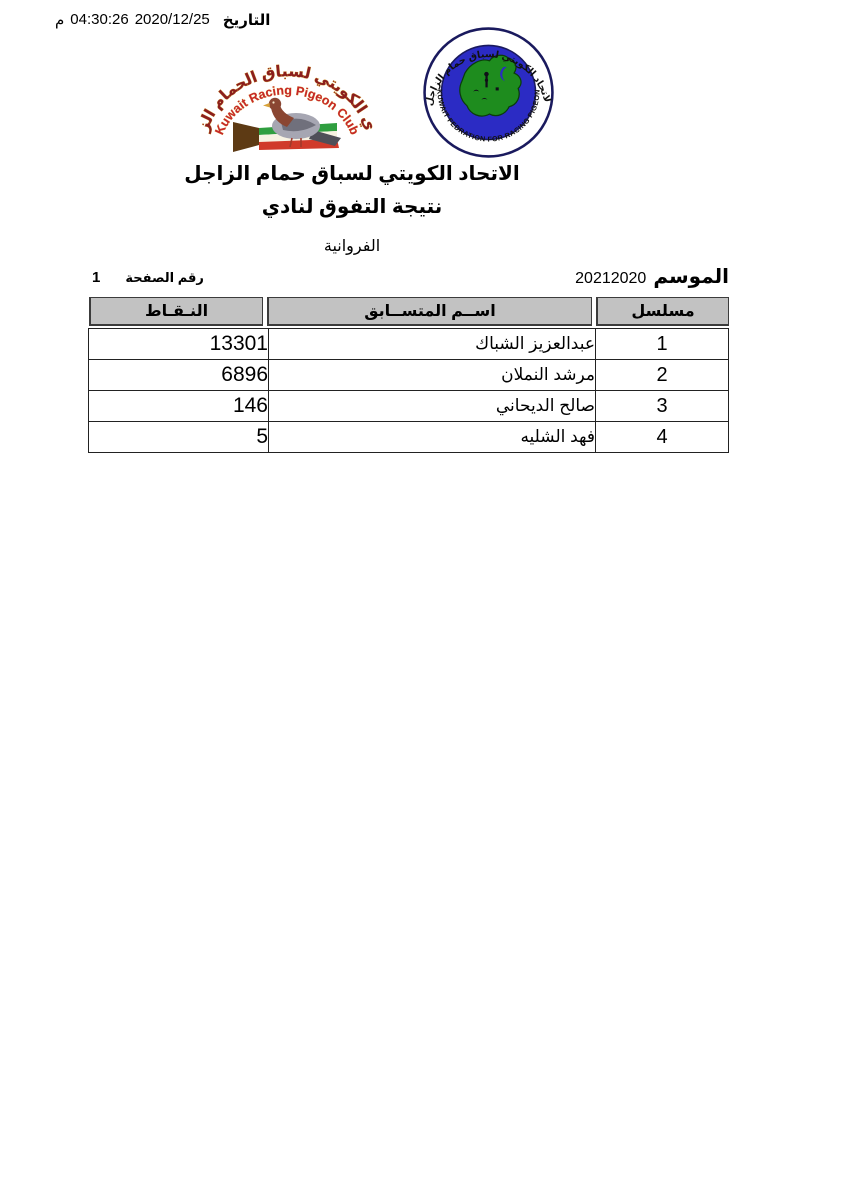  I want to click on meridiem-text: م, so click(60, 20).